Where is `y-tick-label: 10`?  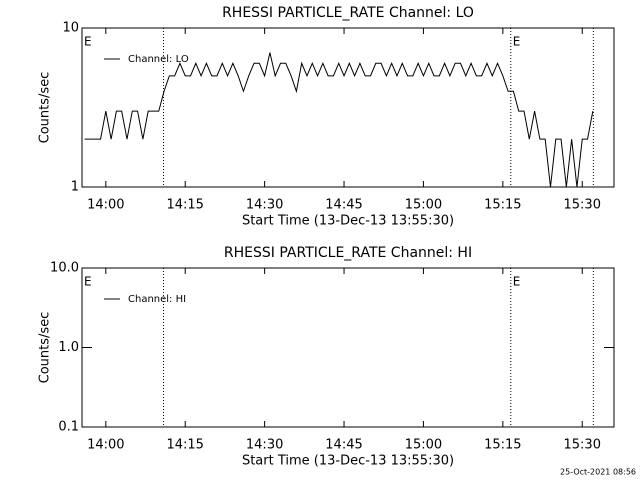 y-tick-label: 10 is located at coordinates (70, 28).